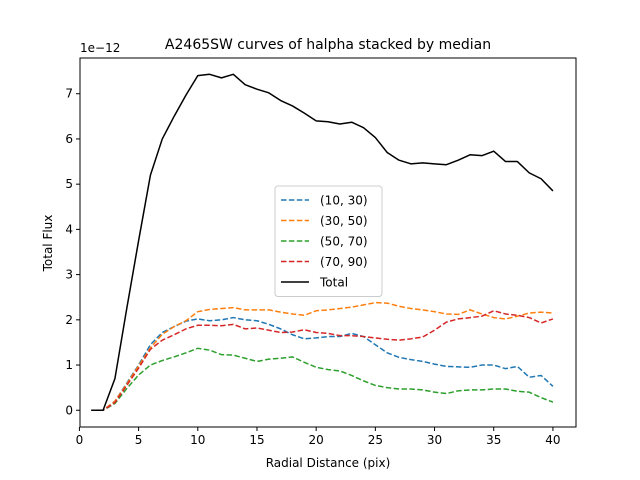 The height and width of the screenshot is (480, 640). I want to click on x-axis-label: Radial Distance (pix), so click(328, 463).